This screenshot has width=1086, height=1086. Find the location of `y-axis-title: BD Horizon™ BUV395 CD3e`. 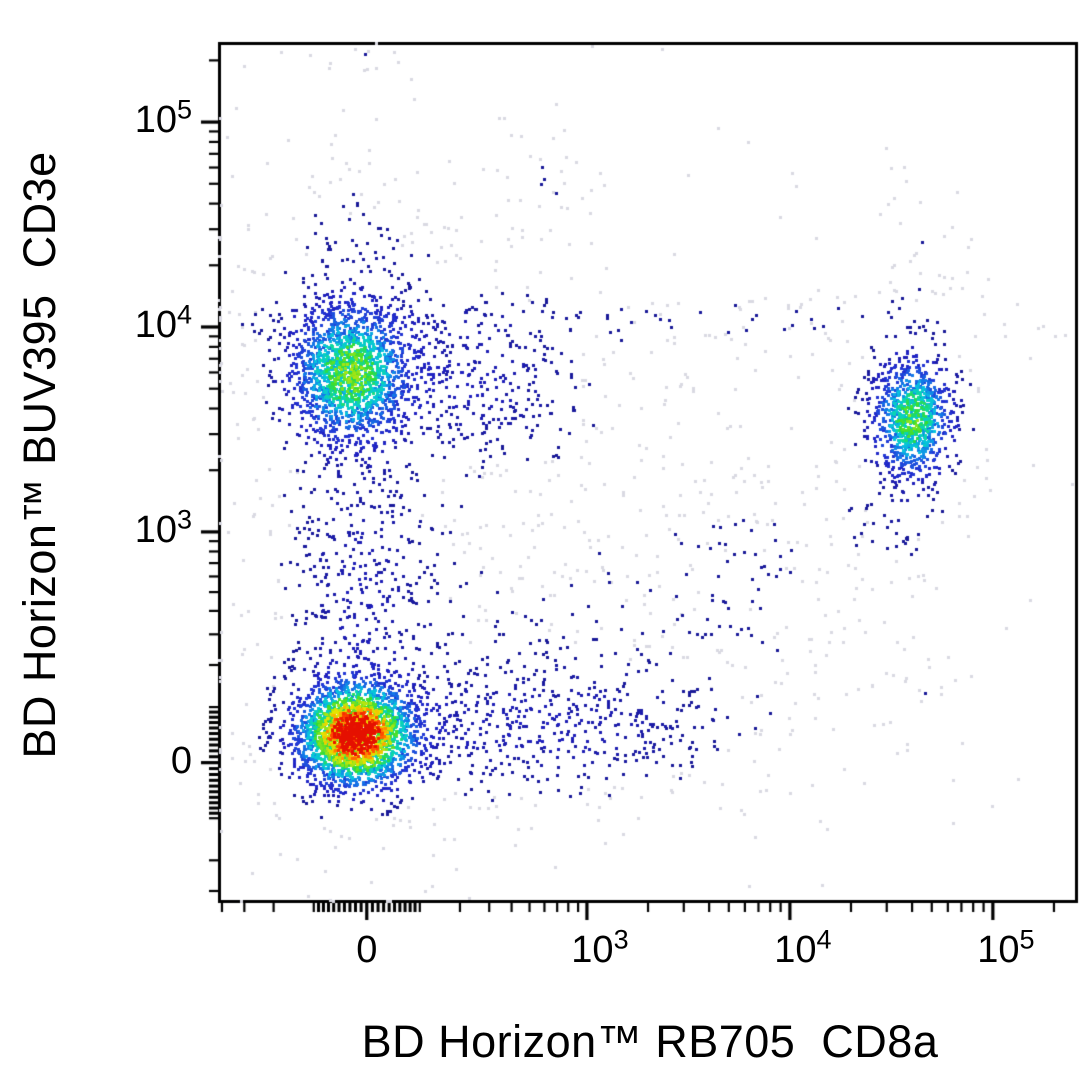

y-axis-title: BD Horizon™ BUV395 CD3e is located at coordinates (39, 455).